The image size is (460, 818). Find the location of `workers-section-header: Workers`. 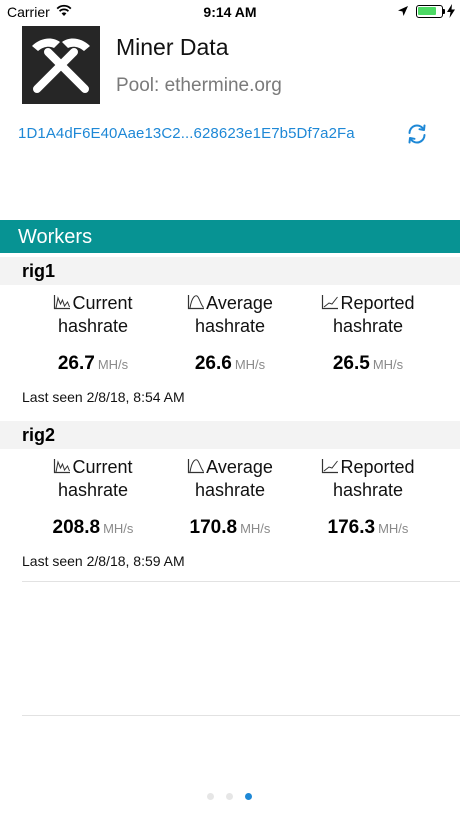

workers-section-header: Workers is located at coordinates (230, 236).